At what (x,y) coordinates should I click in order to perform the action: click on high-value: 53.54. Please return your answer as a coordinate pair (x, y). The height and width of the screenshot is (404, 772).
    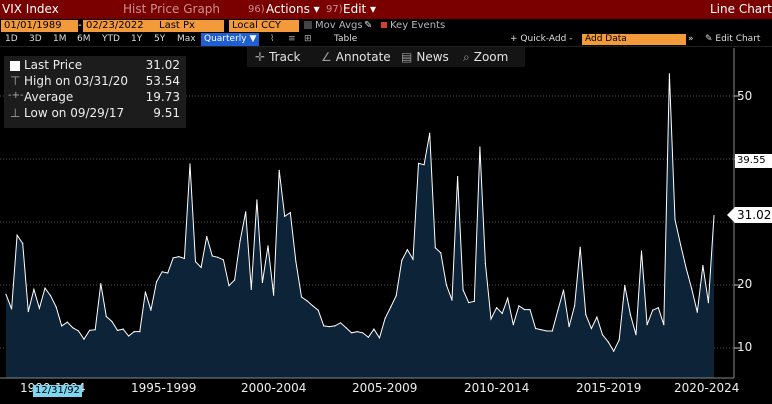
    Looking at the image, I should click on (162, 81).